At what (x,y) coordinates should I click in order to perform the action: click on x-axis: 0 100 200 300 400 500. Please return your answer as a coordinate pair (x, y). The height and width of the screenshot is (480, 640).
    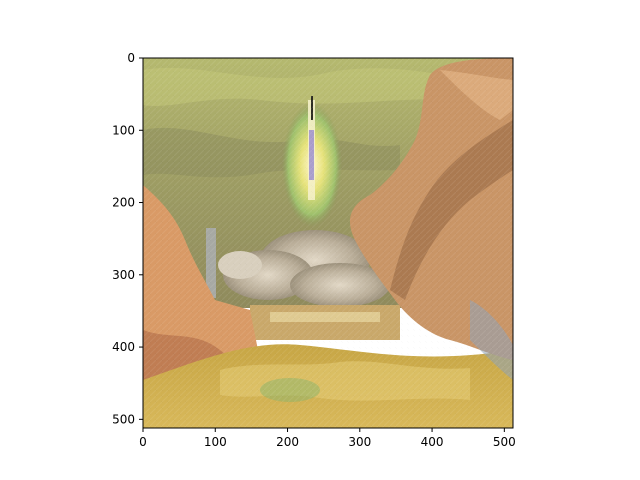
    Looking at the image, I should click on (327, 438).